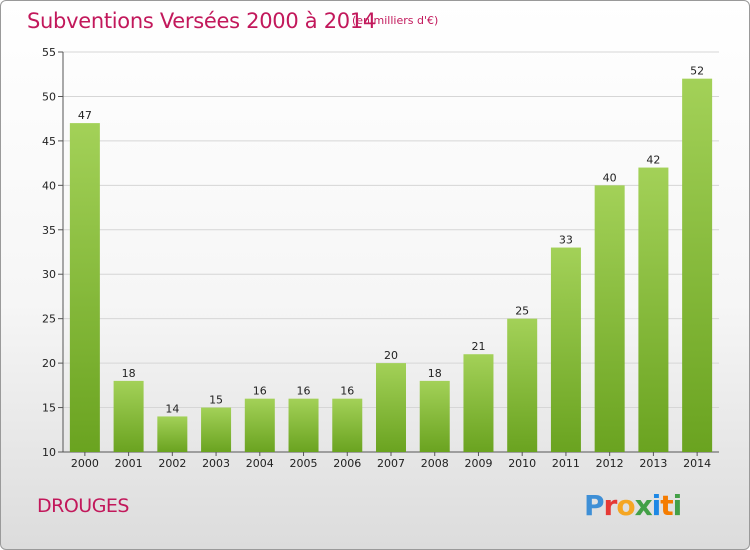 The image size is (750, 550). Describe the element at coordinates (610, 463) in the screenshot. I see `x-tick-label: 2012` at that location.